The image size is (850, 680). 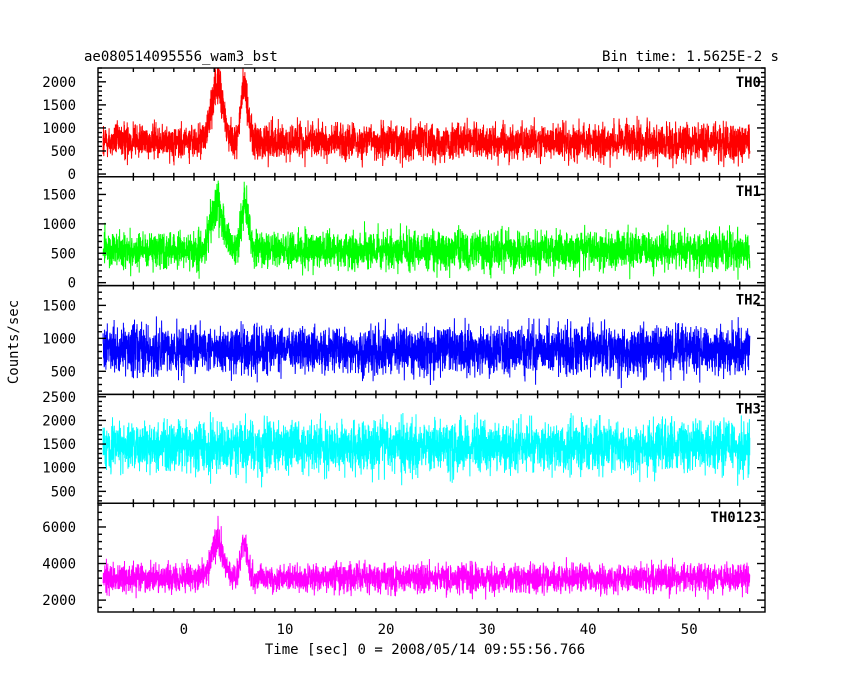 What do you see at coordinates (748, 301) in the screenshot?
I see `panel-label: TH2` at bounding box center [748, 301].